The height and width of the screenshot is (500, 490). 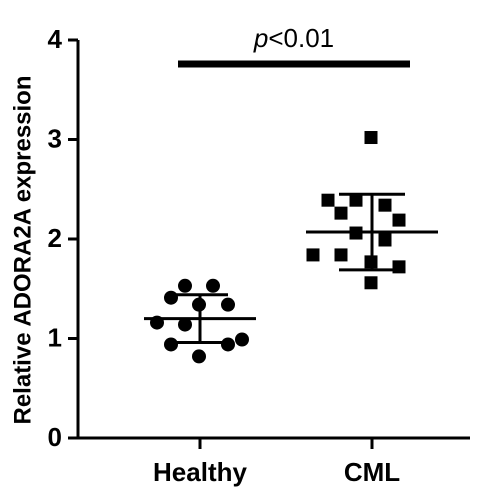 What do you see at coordinates (22, 249) in the screenshot?
I see `y-axis-title: Relative ADORA2A expression` at bounding box center [22, 249].